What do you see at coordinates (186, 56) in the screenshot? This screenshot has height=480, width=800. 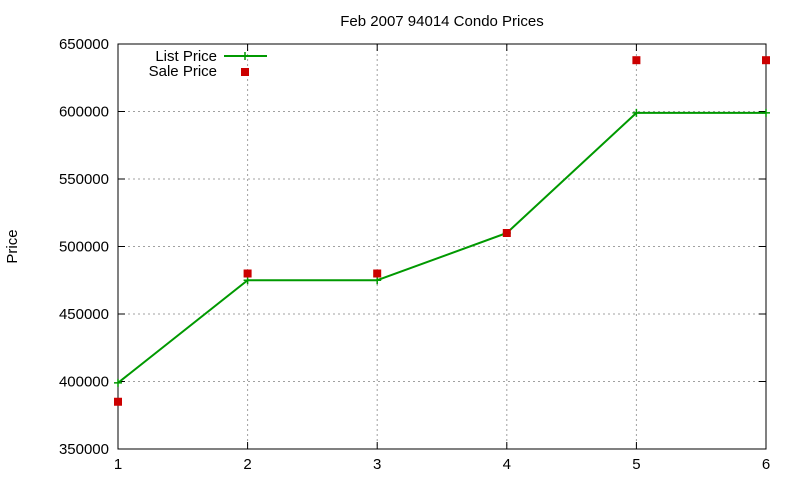 I see `legend-label-list-price: List Price` at bounding box center [186, 56].